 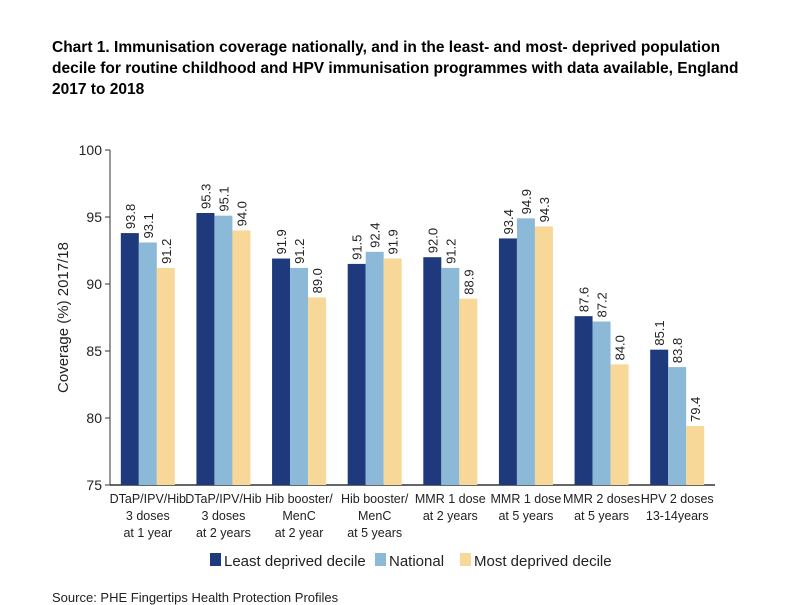 I want to click on data-label: 91.5, so click(x=357, y=247).